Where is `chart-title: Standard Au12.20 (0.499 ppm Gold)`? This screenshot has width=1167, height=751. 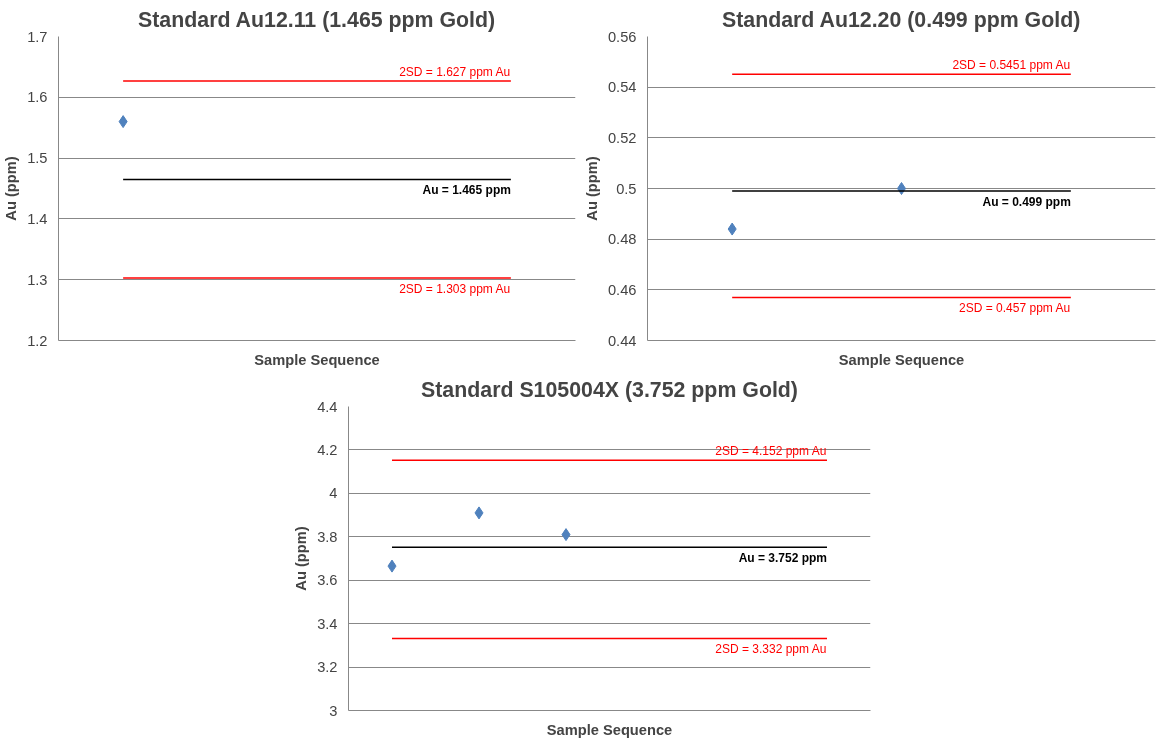 chart-title: Standard Au12.20 (0.499 ppm Gold) is located at coordinates (901, 19).